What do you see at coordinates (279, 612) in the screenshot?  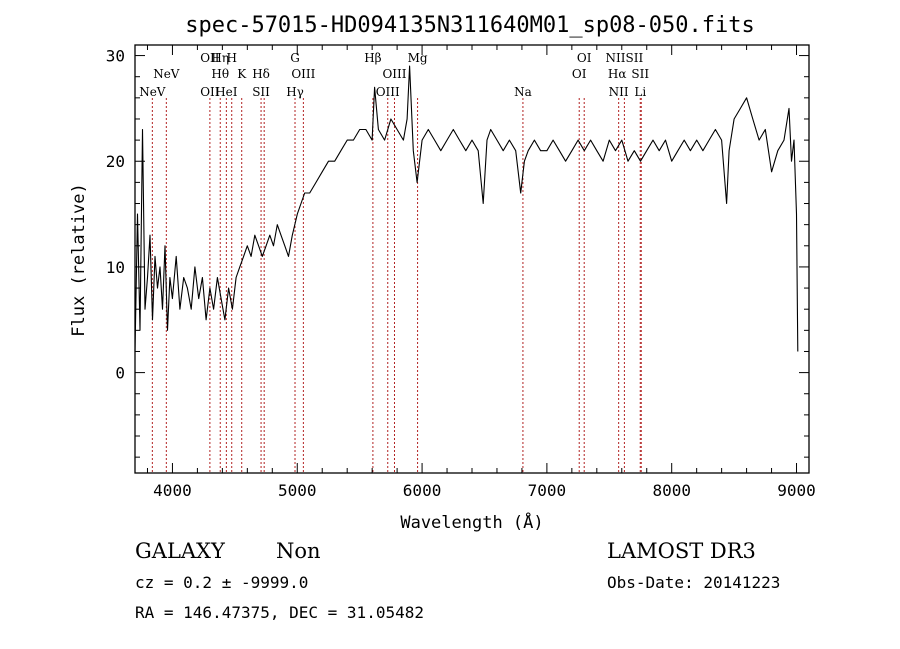 I see `ra-dec-coordinates: RA = 146.47375, DEC = 31.05482` at bounding box center [279, 612].